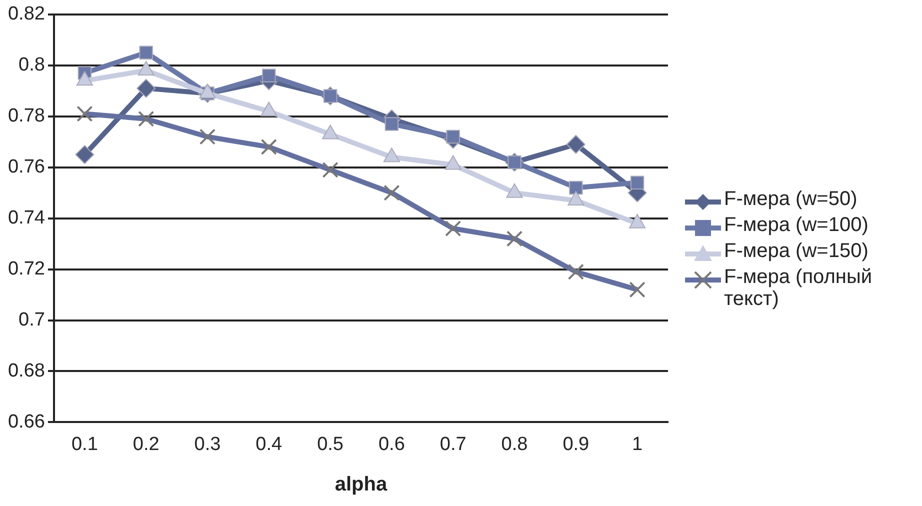 The height and width of the screenshot is (506, 922). I want to click on x-tick-label: 0.4, so click(269, 444).